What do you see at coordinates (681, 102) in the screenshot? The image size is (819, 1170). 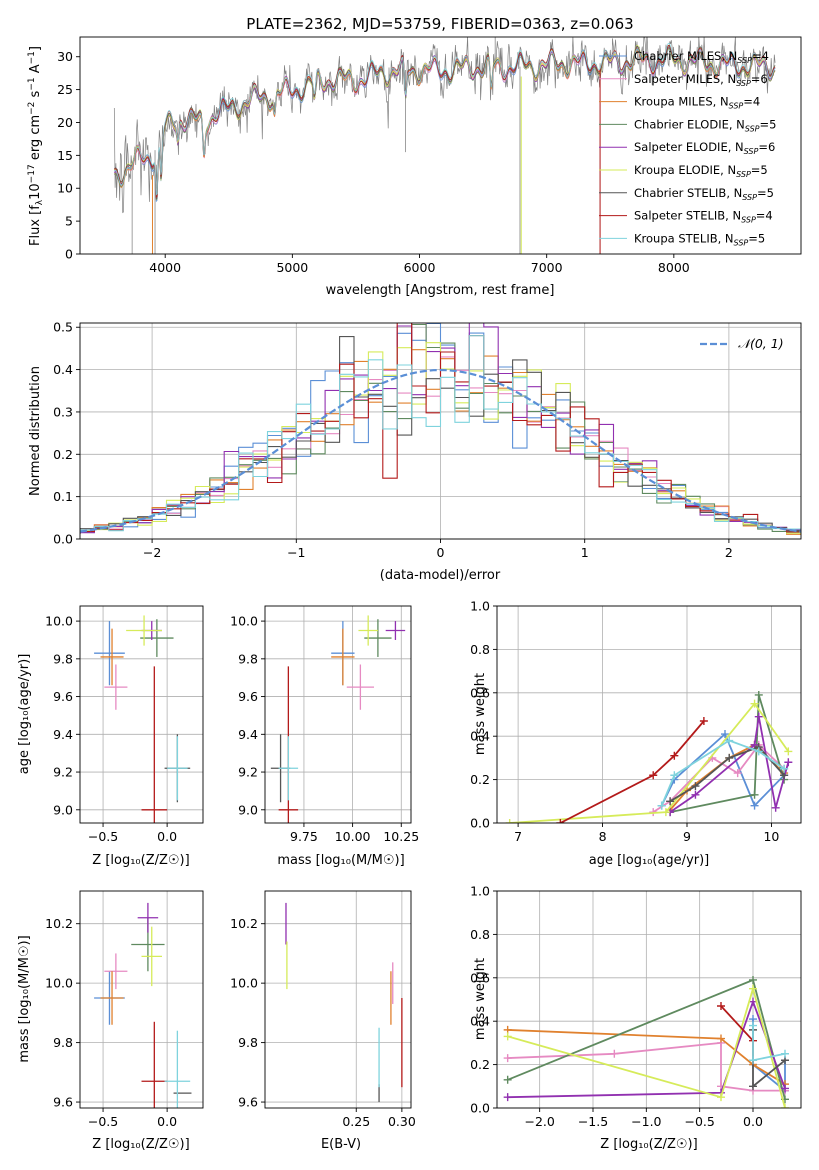 I see `legend-name: Kroupa MILES, N` at bounding box center [681, 102].